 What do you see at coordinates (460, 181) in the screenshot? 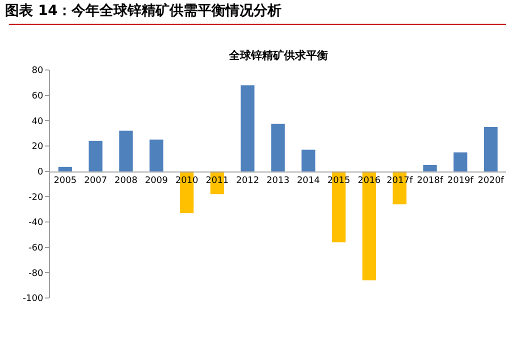
I see `x-tick-label: 2019f` at bounding box center [460, 181].